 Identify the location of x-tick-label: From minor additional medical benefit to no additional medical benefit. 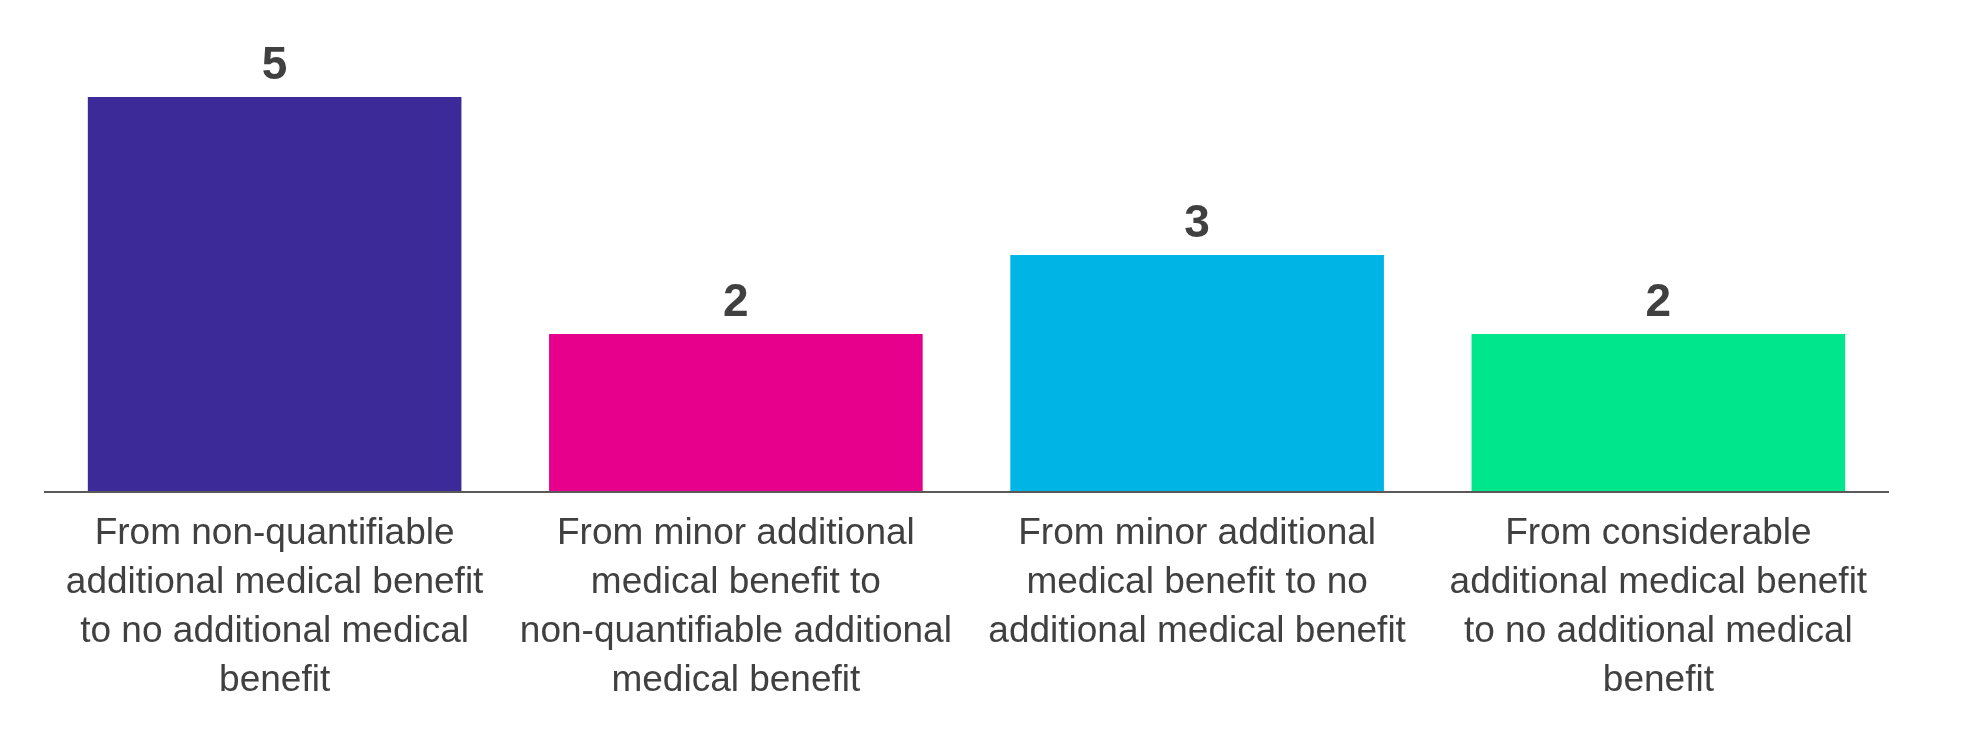
(1197, 580).